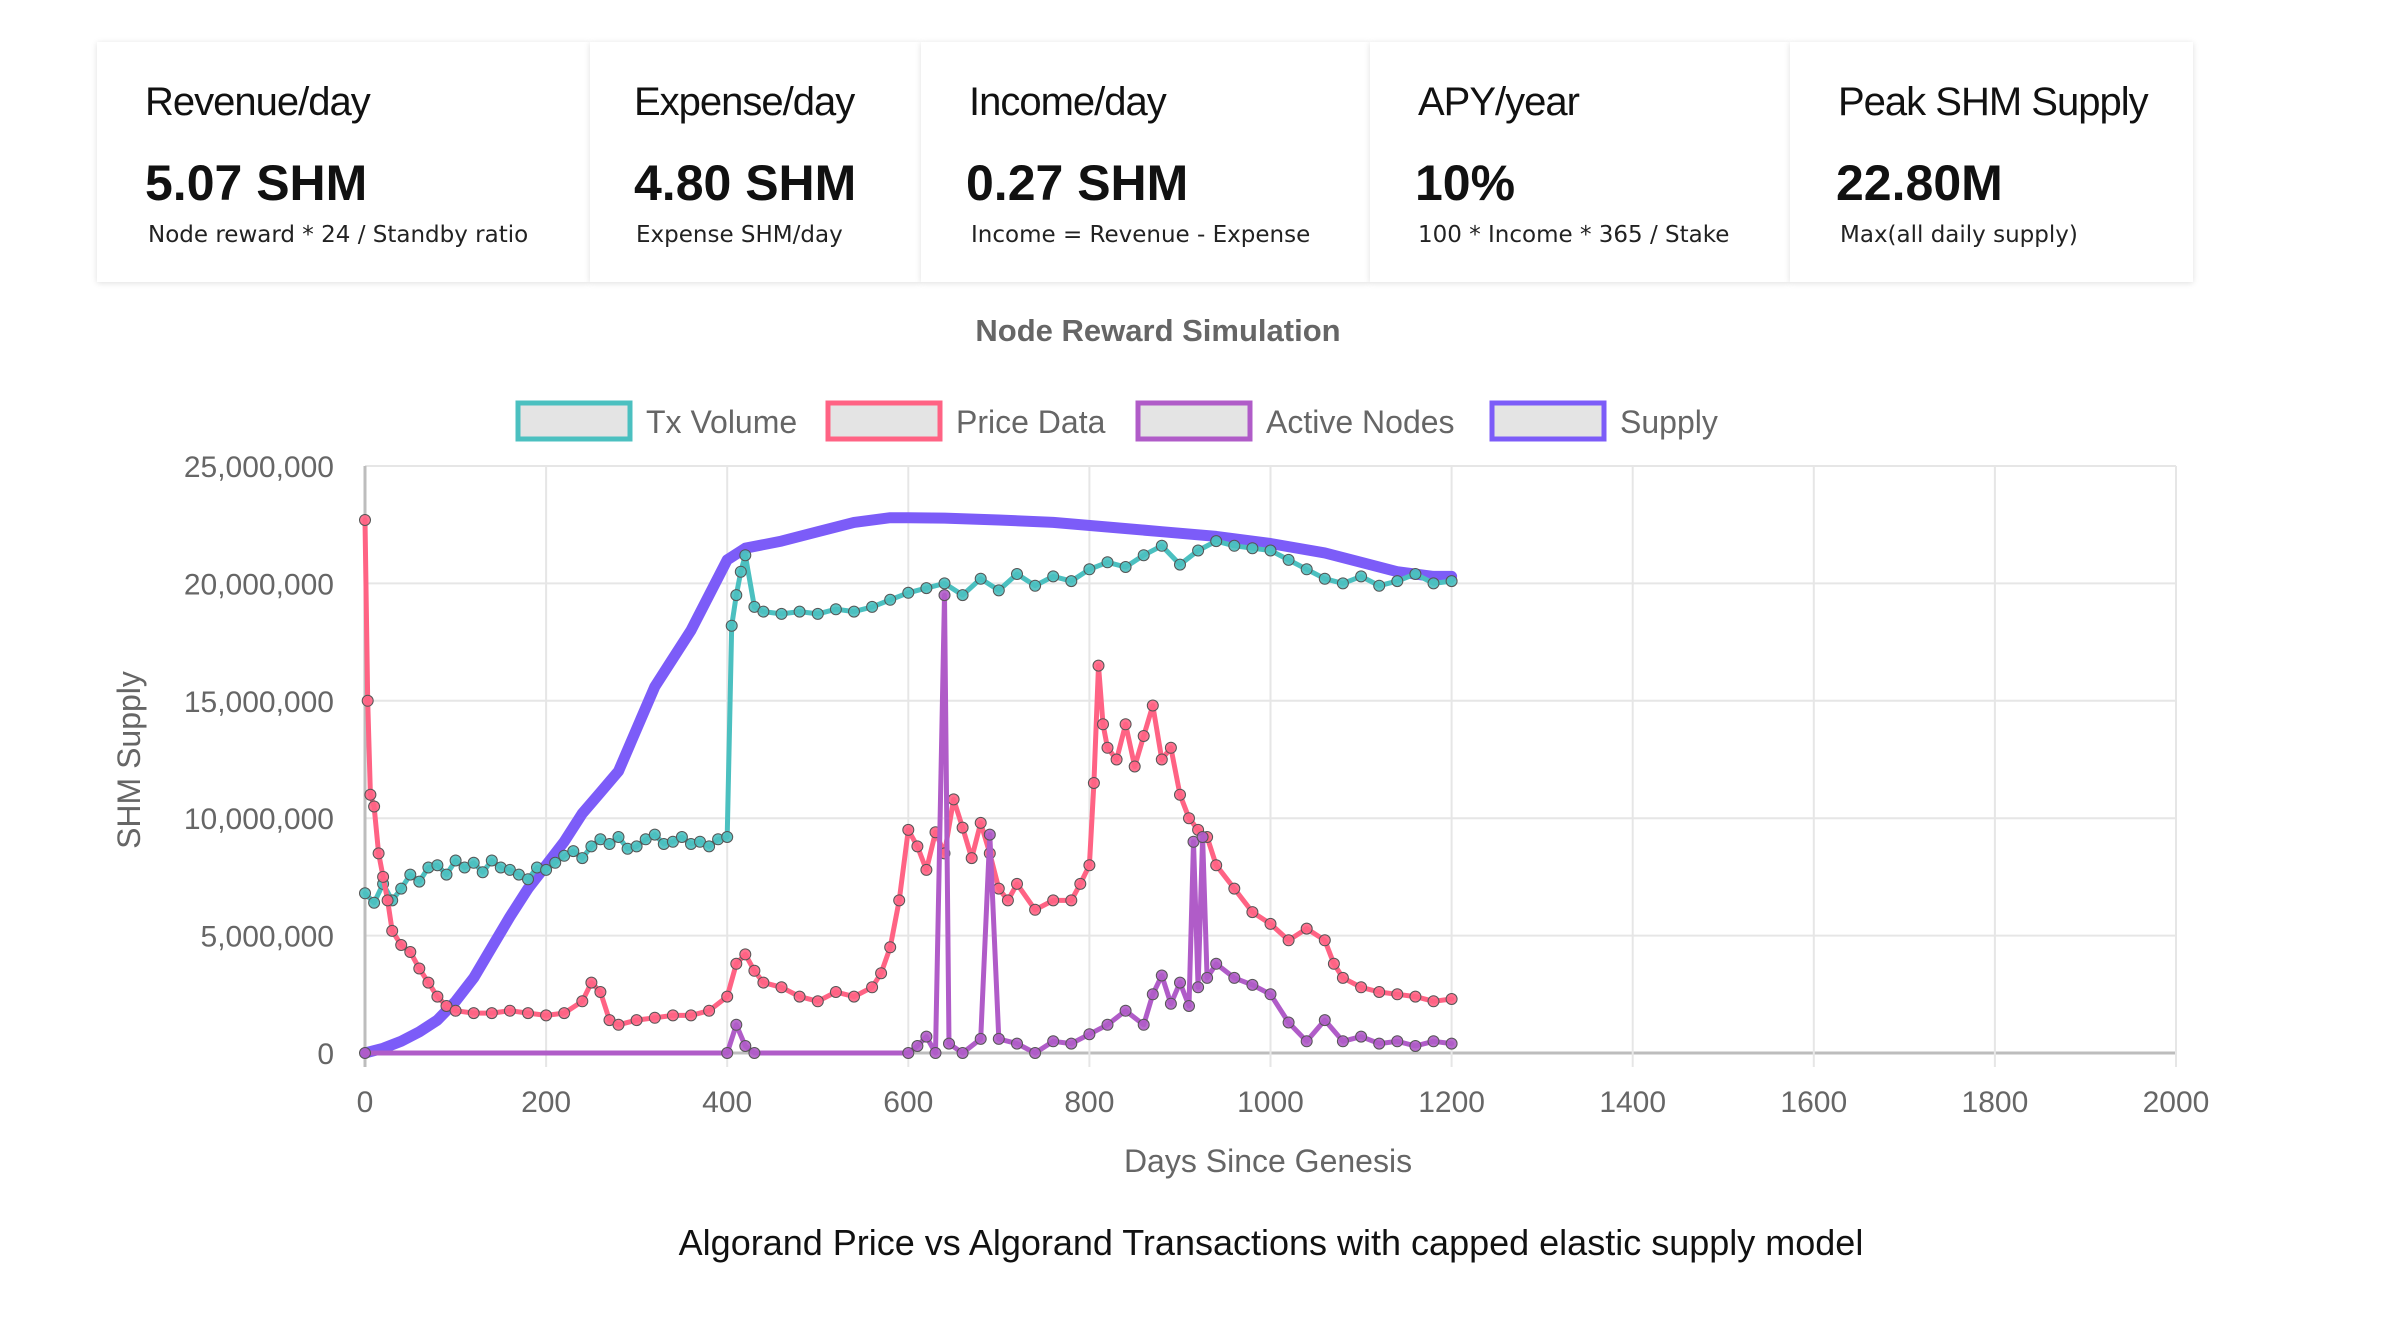  What do you see at coordinates (259, 819) in the screenshot?
I see `y-tick-label: 10,000,000` at bounding box center [259, 819].